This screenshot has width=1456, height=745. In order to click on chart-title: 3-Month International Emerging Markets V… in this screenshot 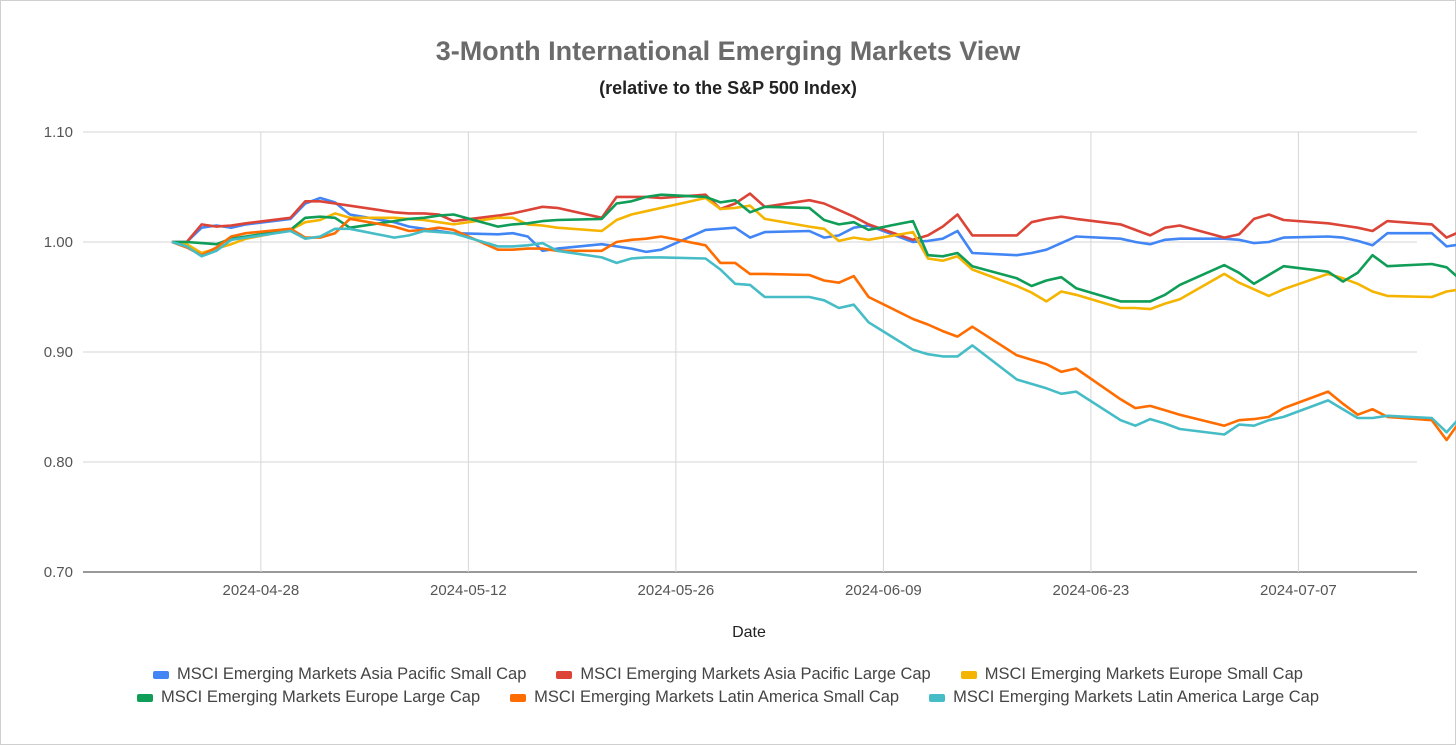, I will do `click(728, 51)`.